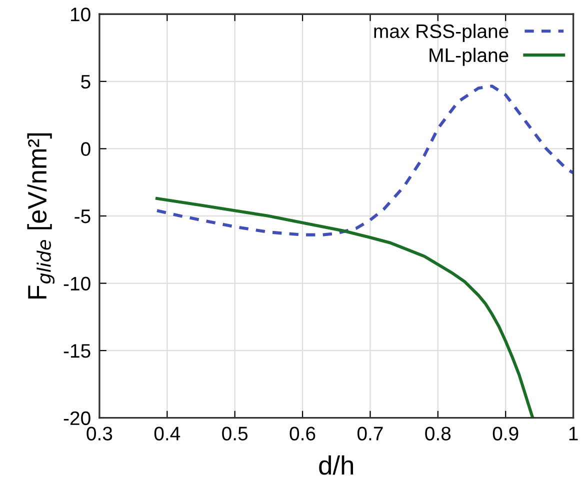  I want to click on y-tick-label: -15, so click(77, 351).